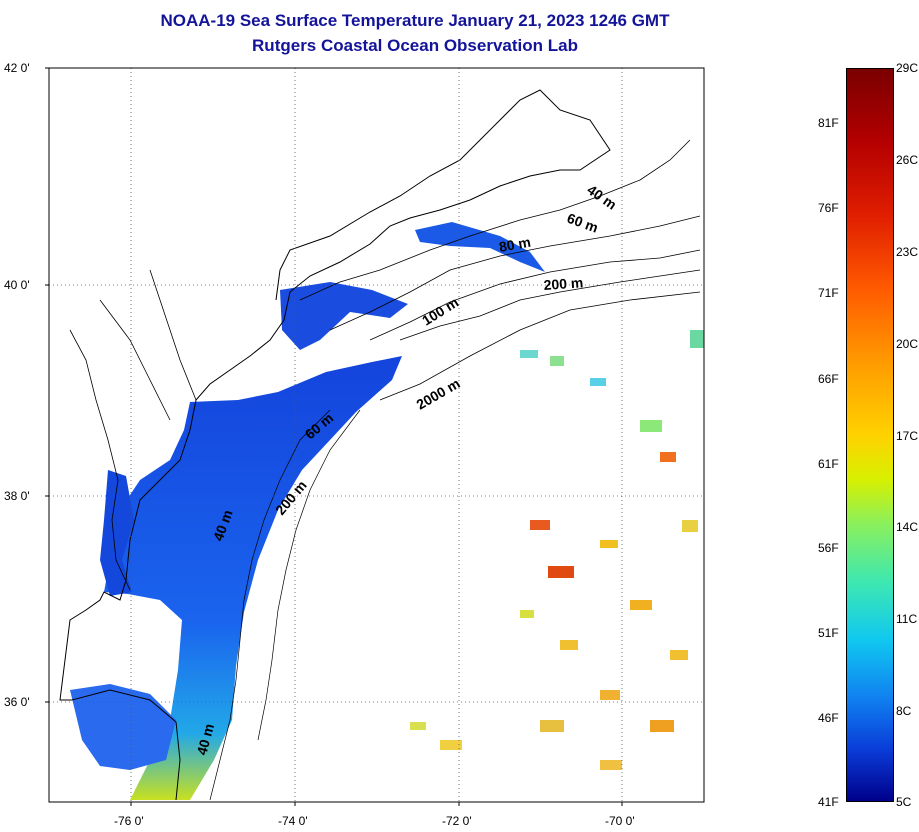  What do you see at coordinates (293, 821) in the screenshot?
I see `lon-tick-label: -74 0'` at bounding box center [293, 821].